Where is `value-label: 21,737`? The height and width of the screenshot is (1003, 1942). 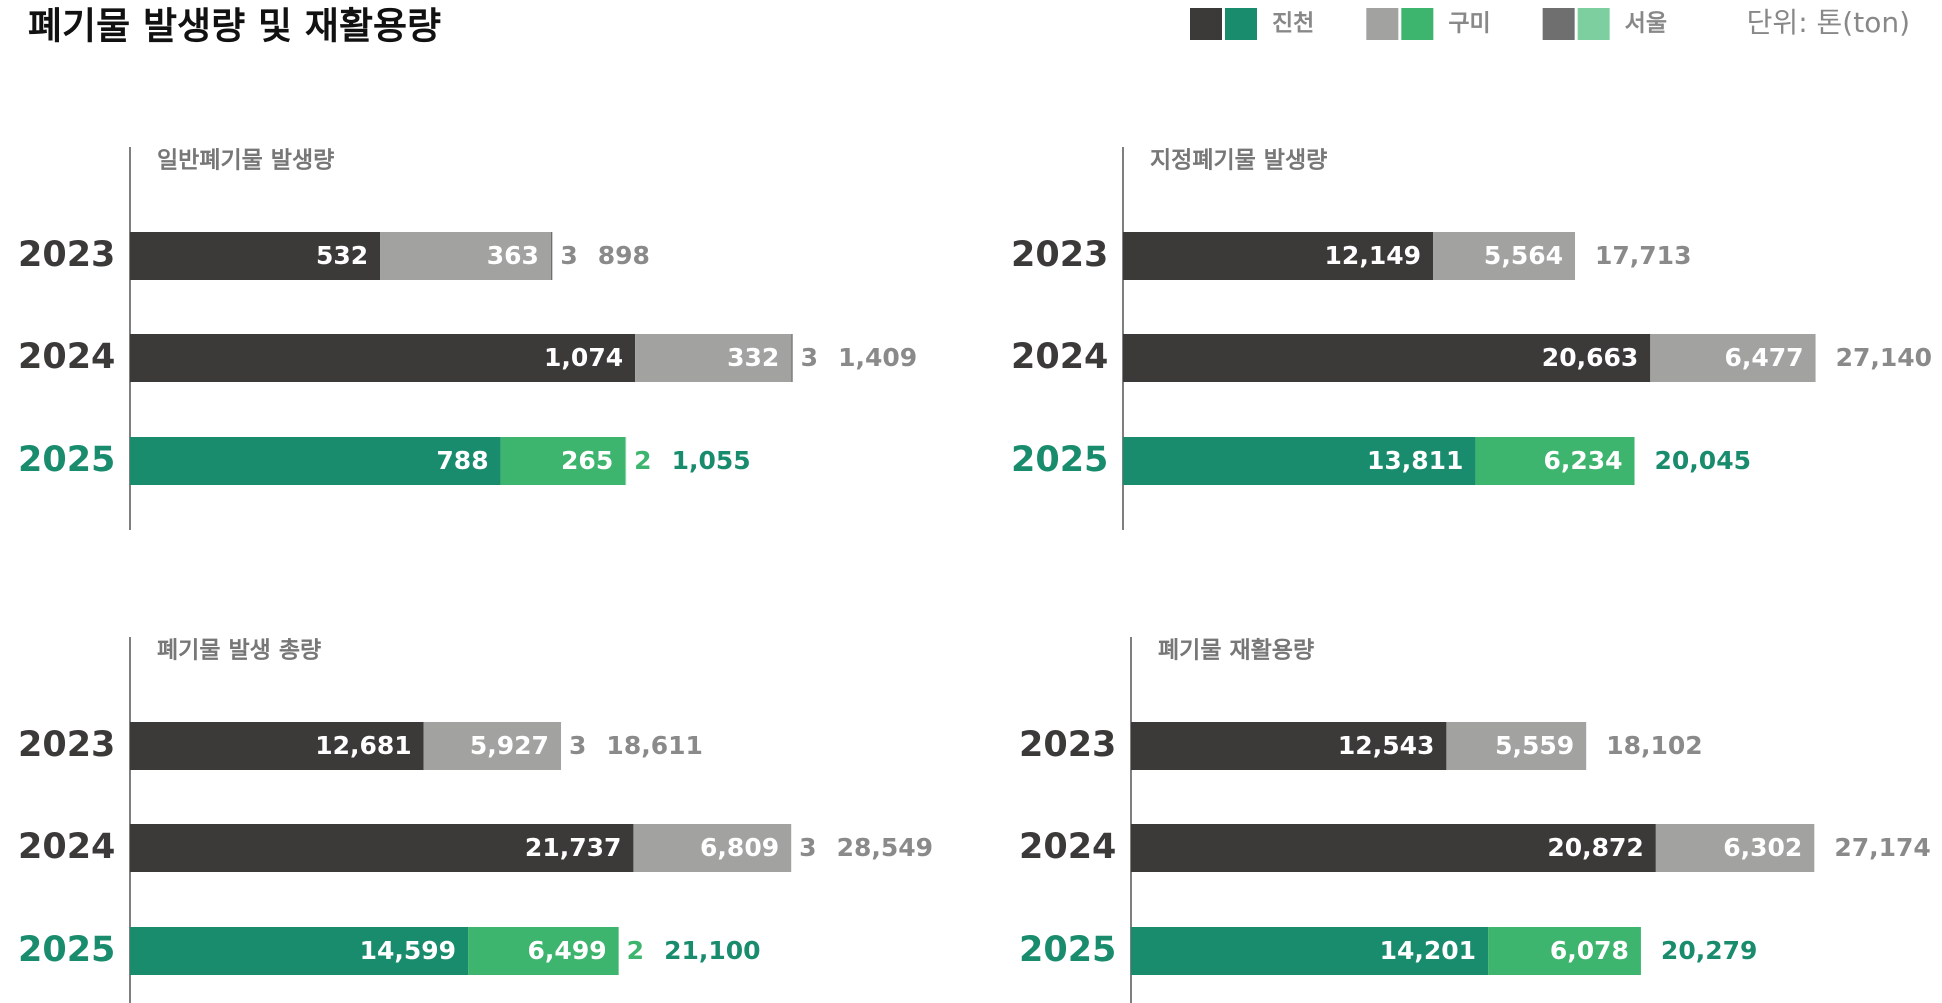
value-label: 21,737 is located at coordinates (573, 847).